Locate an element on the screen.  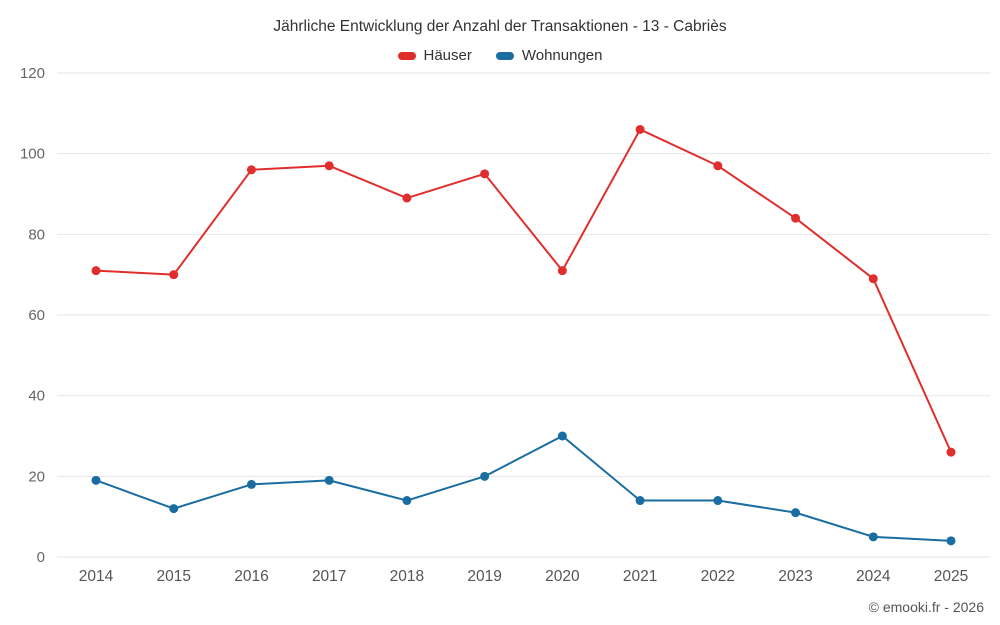
x-axis-label-2025: 2025 is located at coordinates (951, 576).